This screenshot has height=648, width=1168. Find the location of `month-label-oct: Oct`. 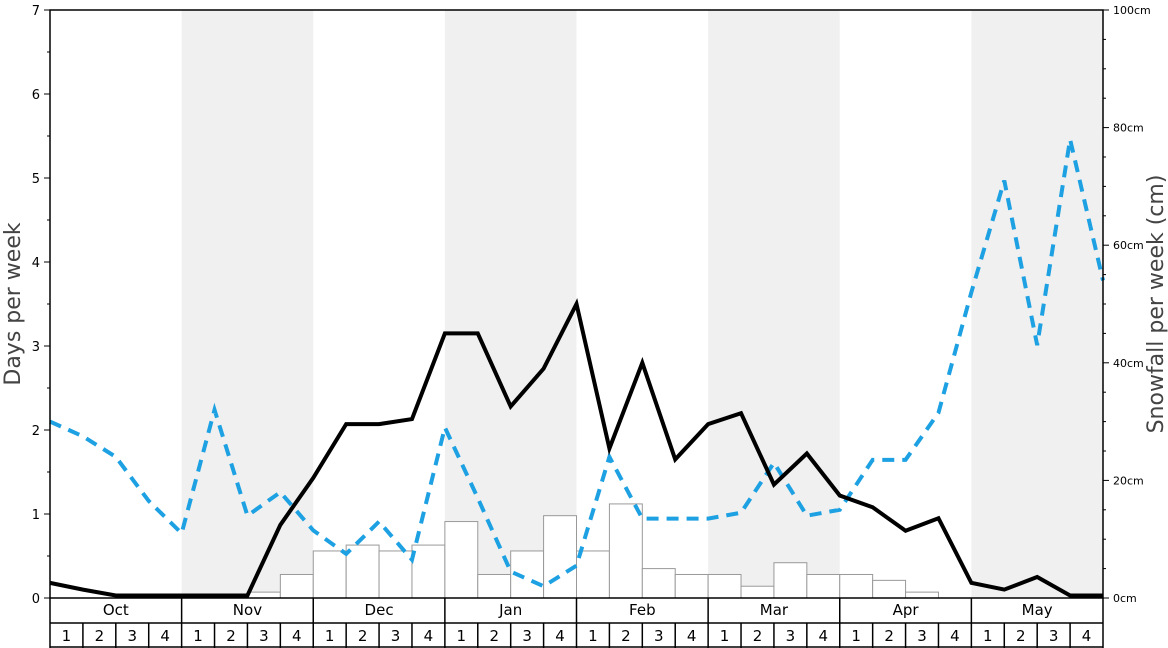

month-label-oct: Oct is located at coordinates (116, 610).